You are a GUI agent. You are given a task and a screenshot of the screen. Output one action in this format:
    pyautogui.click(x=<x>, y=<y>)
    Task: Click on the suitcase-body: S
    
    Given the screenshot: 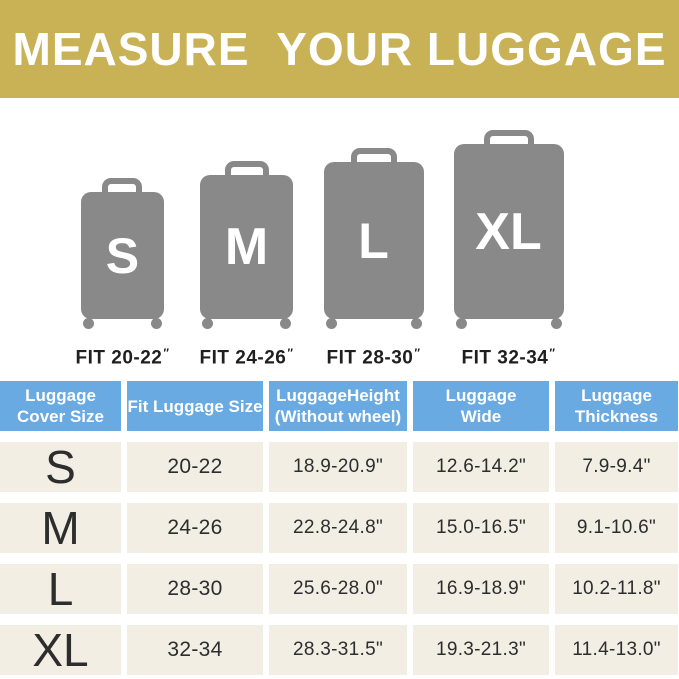 What is the action you would take?
    pyautogui.click(x=122, y=255)
    